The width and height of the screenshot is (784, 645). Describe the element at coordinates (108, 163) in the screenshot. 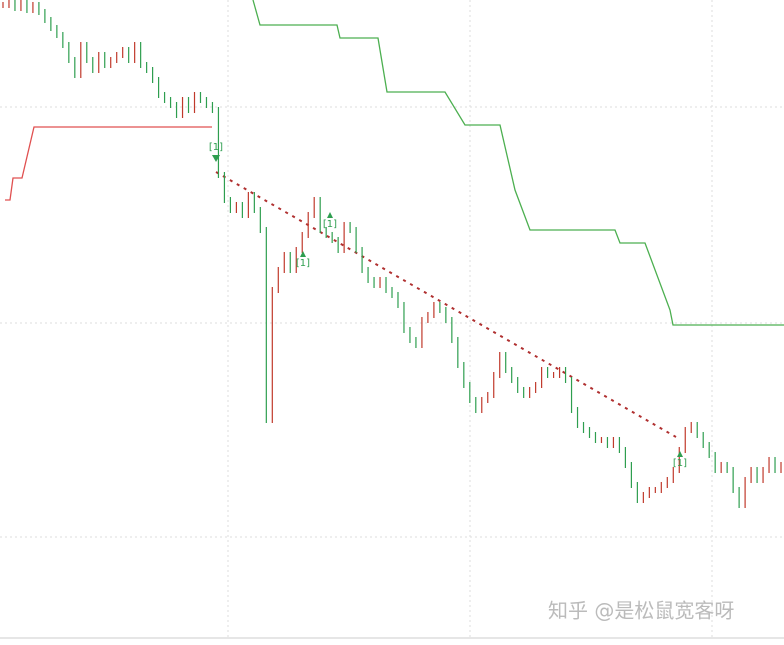

I see `indicator-line` at that location.